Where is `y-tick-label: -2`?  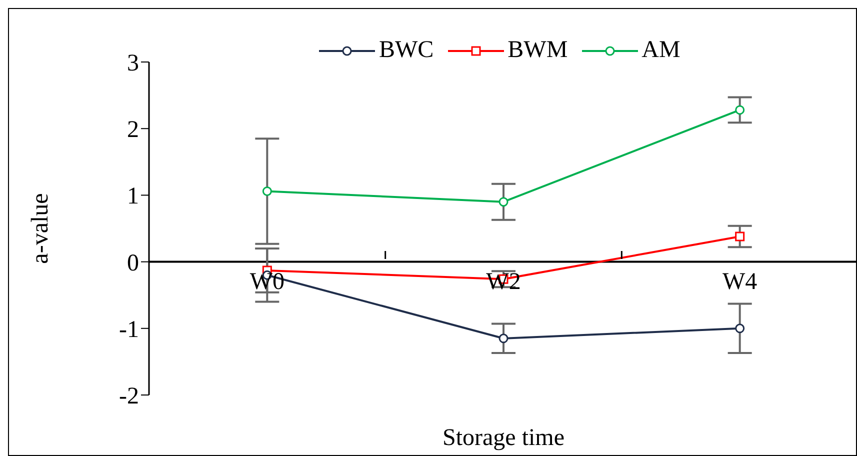 y-tick-label: -2 is located at coordinates (129, 397).